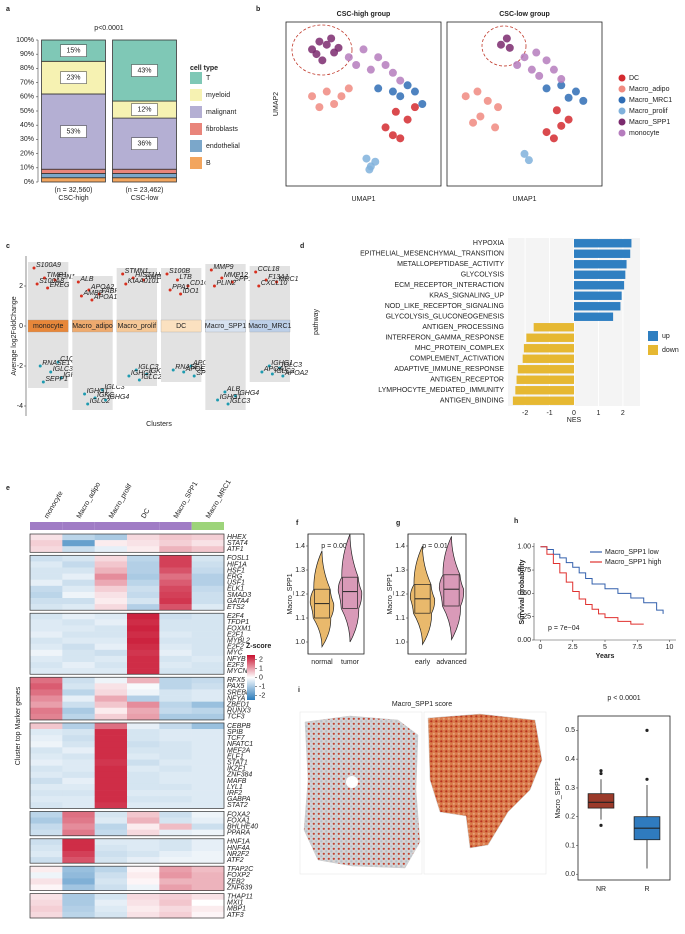 Image resolution: width=685 pixels, height=934 pixels. I want to click on range-band, so click(92, 343).